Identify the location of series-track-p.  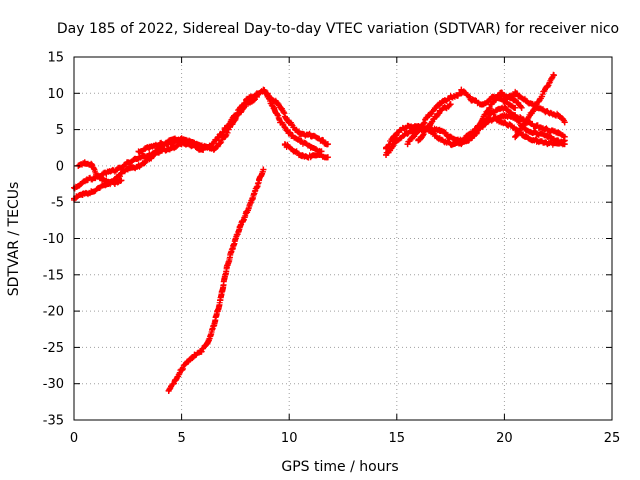
(529, 130).